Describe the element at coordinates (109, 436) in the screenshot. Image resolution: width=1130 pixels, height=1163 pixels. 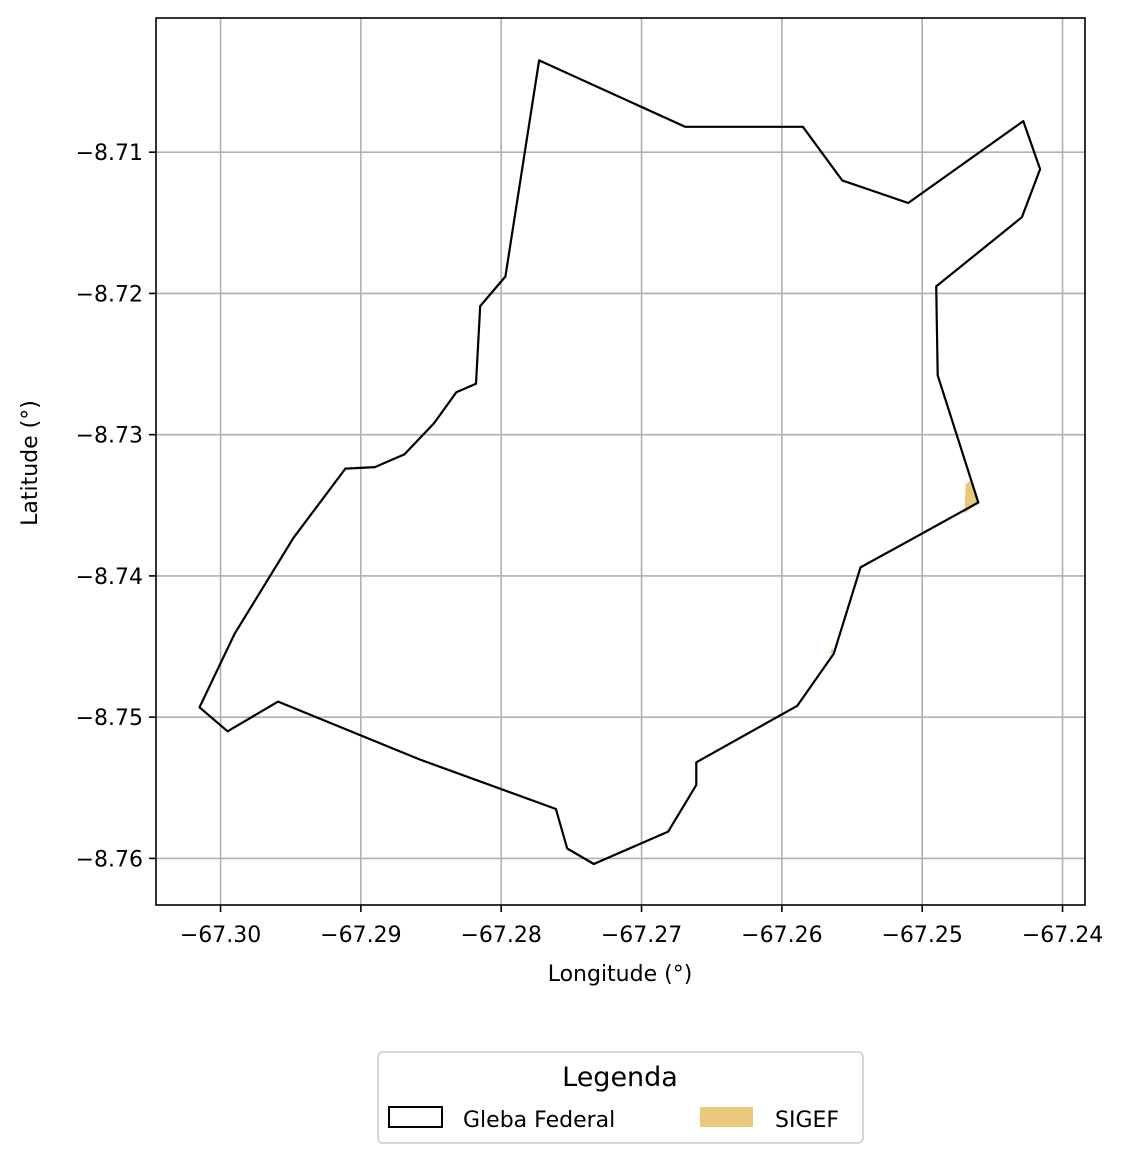
I see `y-tick-label: −8.73` at that location.